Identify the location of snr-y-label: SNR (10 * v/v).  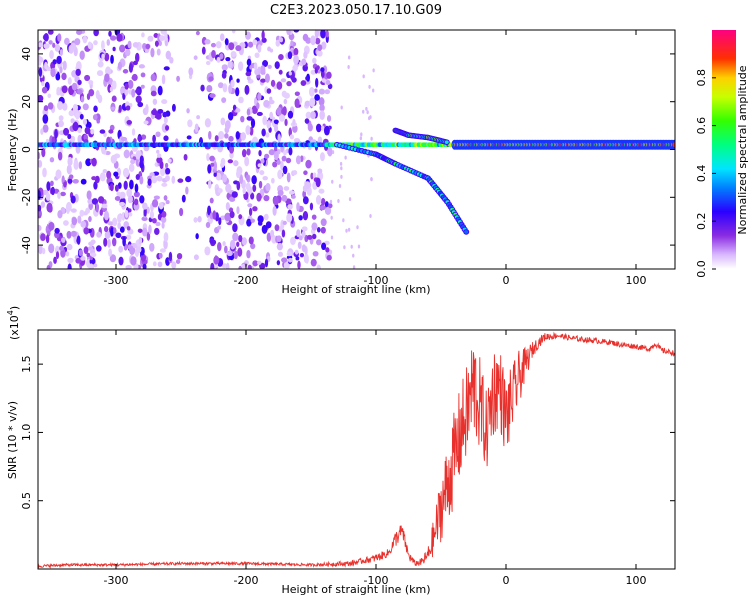
(12, 440).